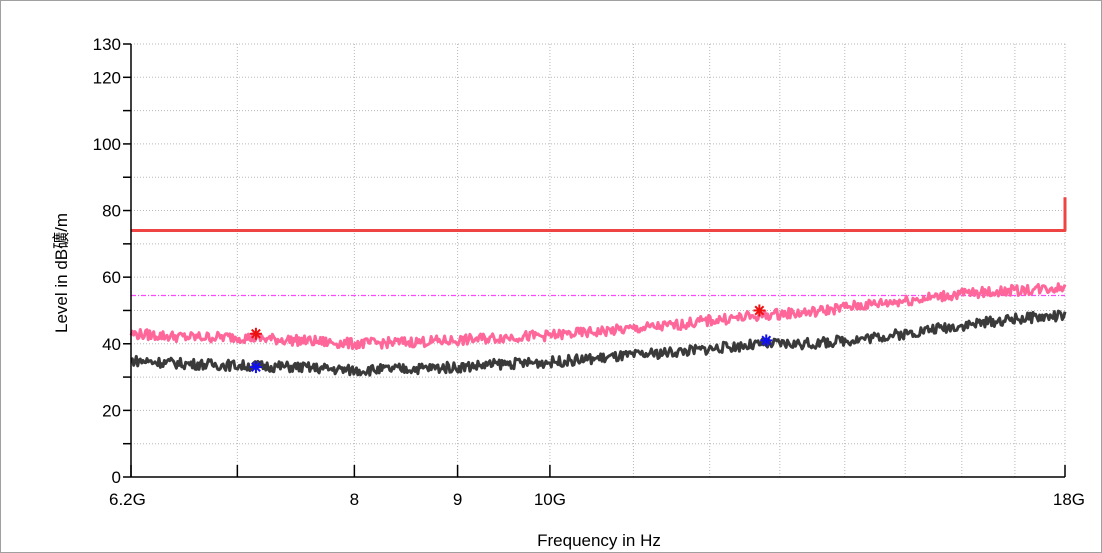  Describe the element at coordinates (61, 273) in the screenshot. I see `y-axis-title: Level in dB礦/m` at that location.